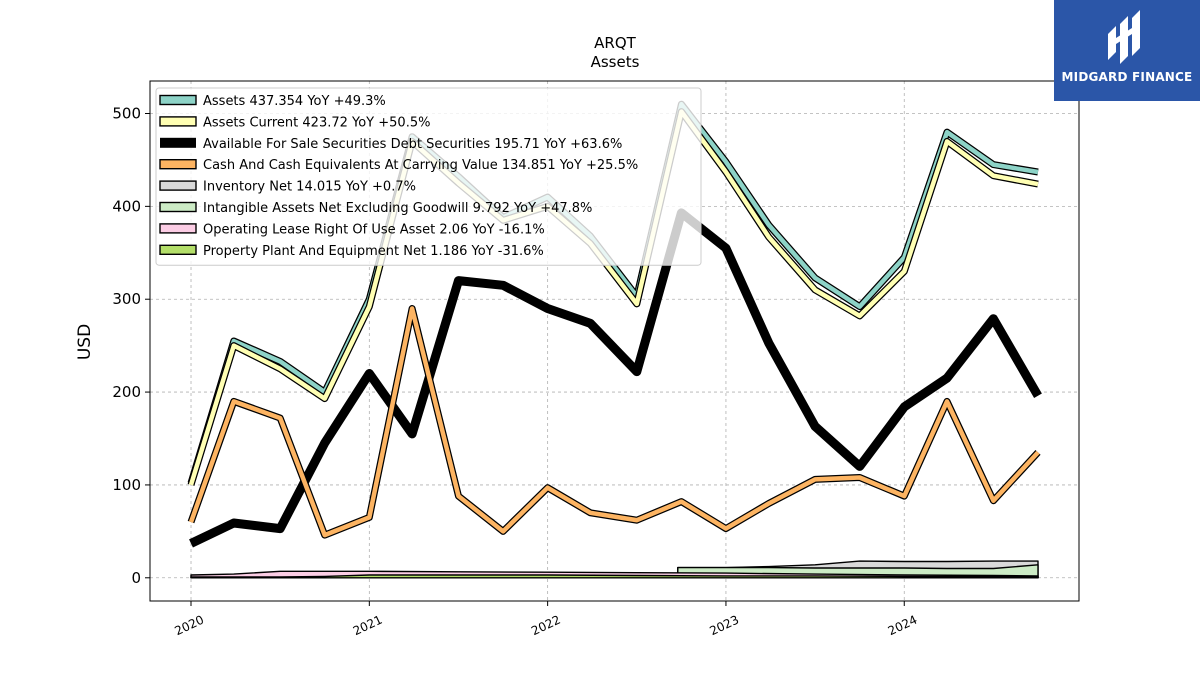  I want to click on brand-logo: MIDGARD FINANCE, so click(1127, 50).